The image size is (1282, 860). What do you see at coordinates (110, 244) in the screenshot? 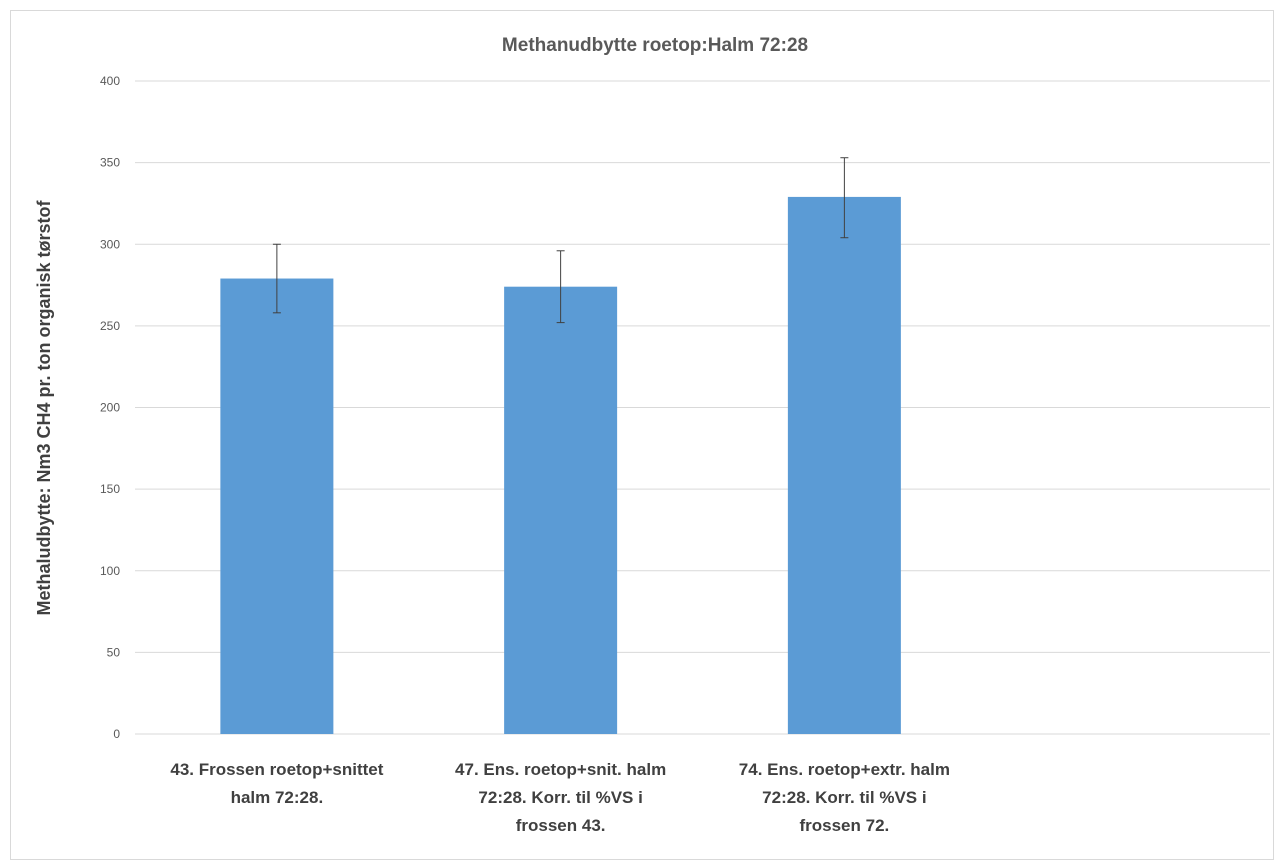
I see `y-tick-label: 300` at bounding box center [110, 244].